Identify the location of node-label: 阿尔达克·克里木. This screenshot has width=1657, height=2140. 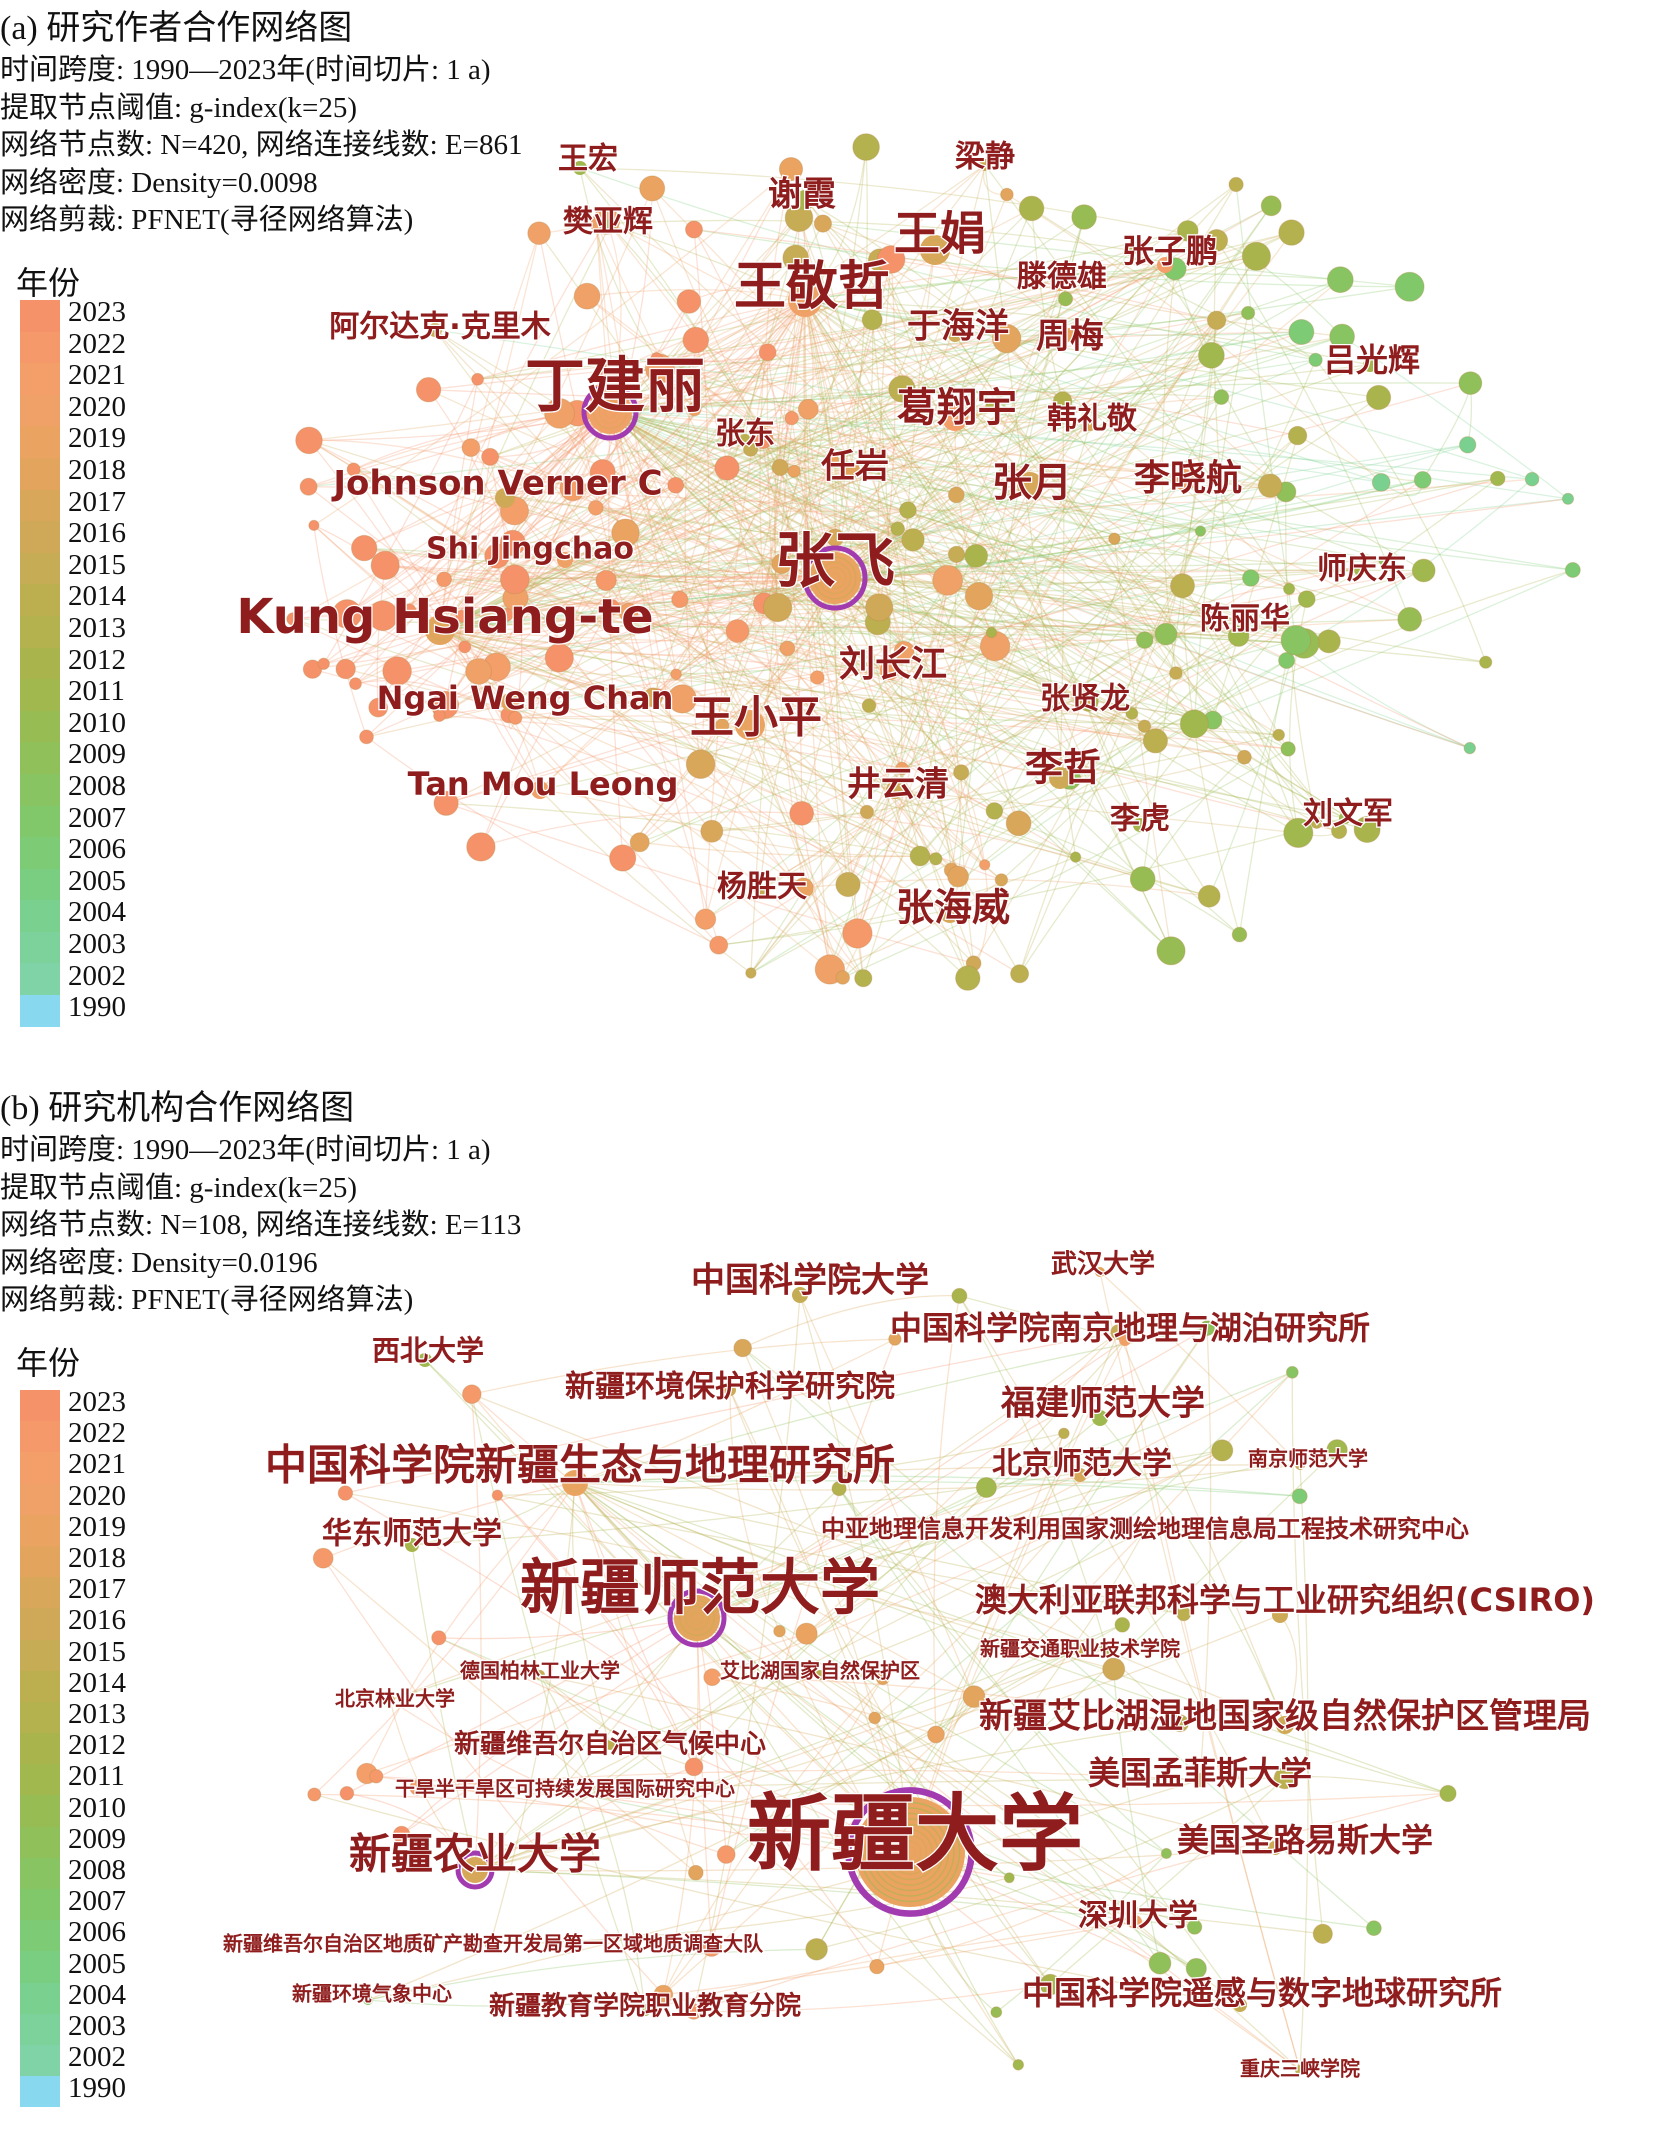
(439, 327).